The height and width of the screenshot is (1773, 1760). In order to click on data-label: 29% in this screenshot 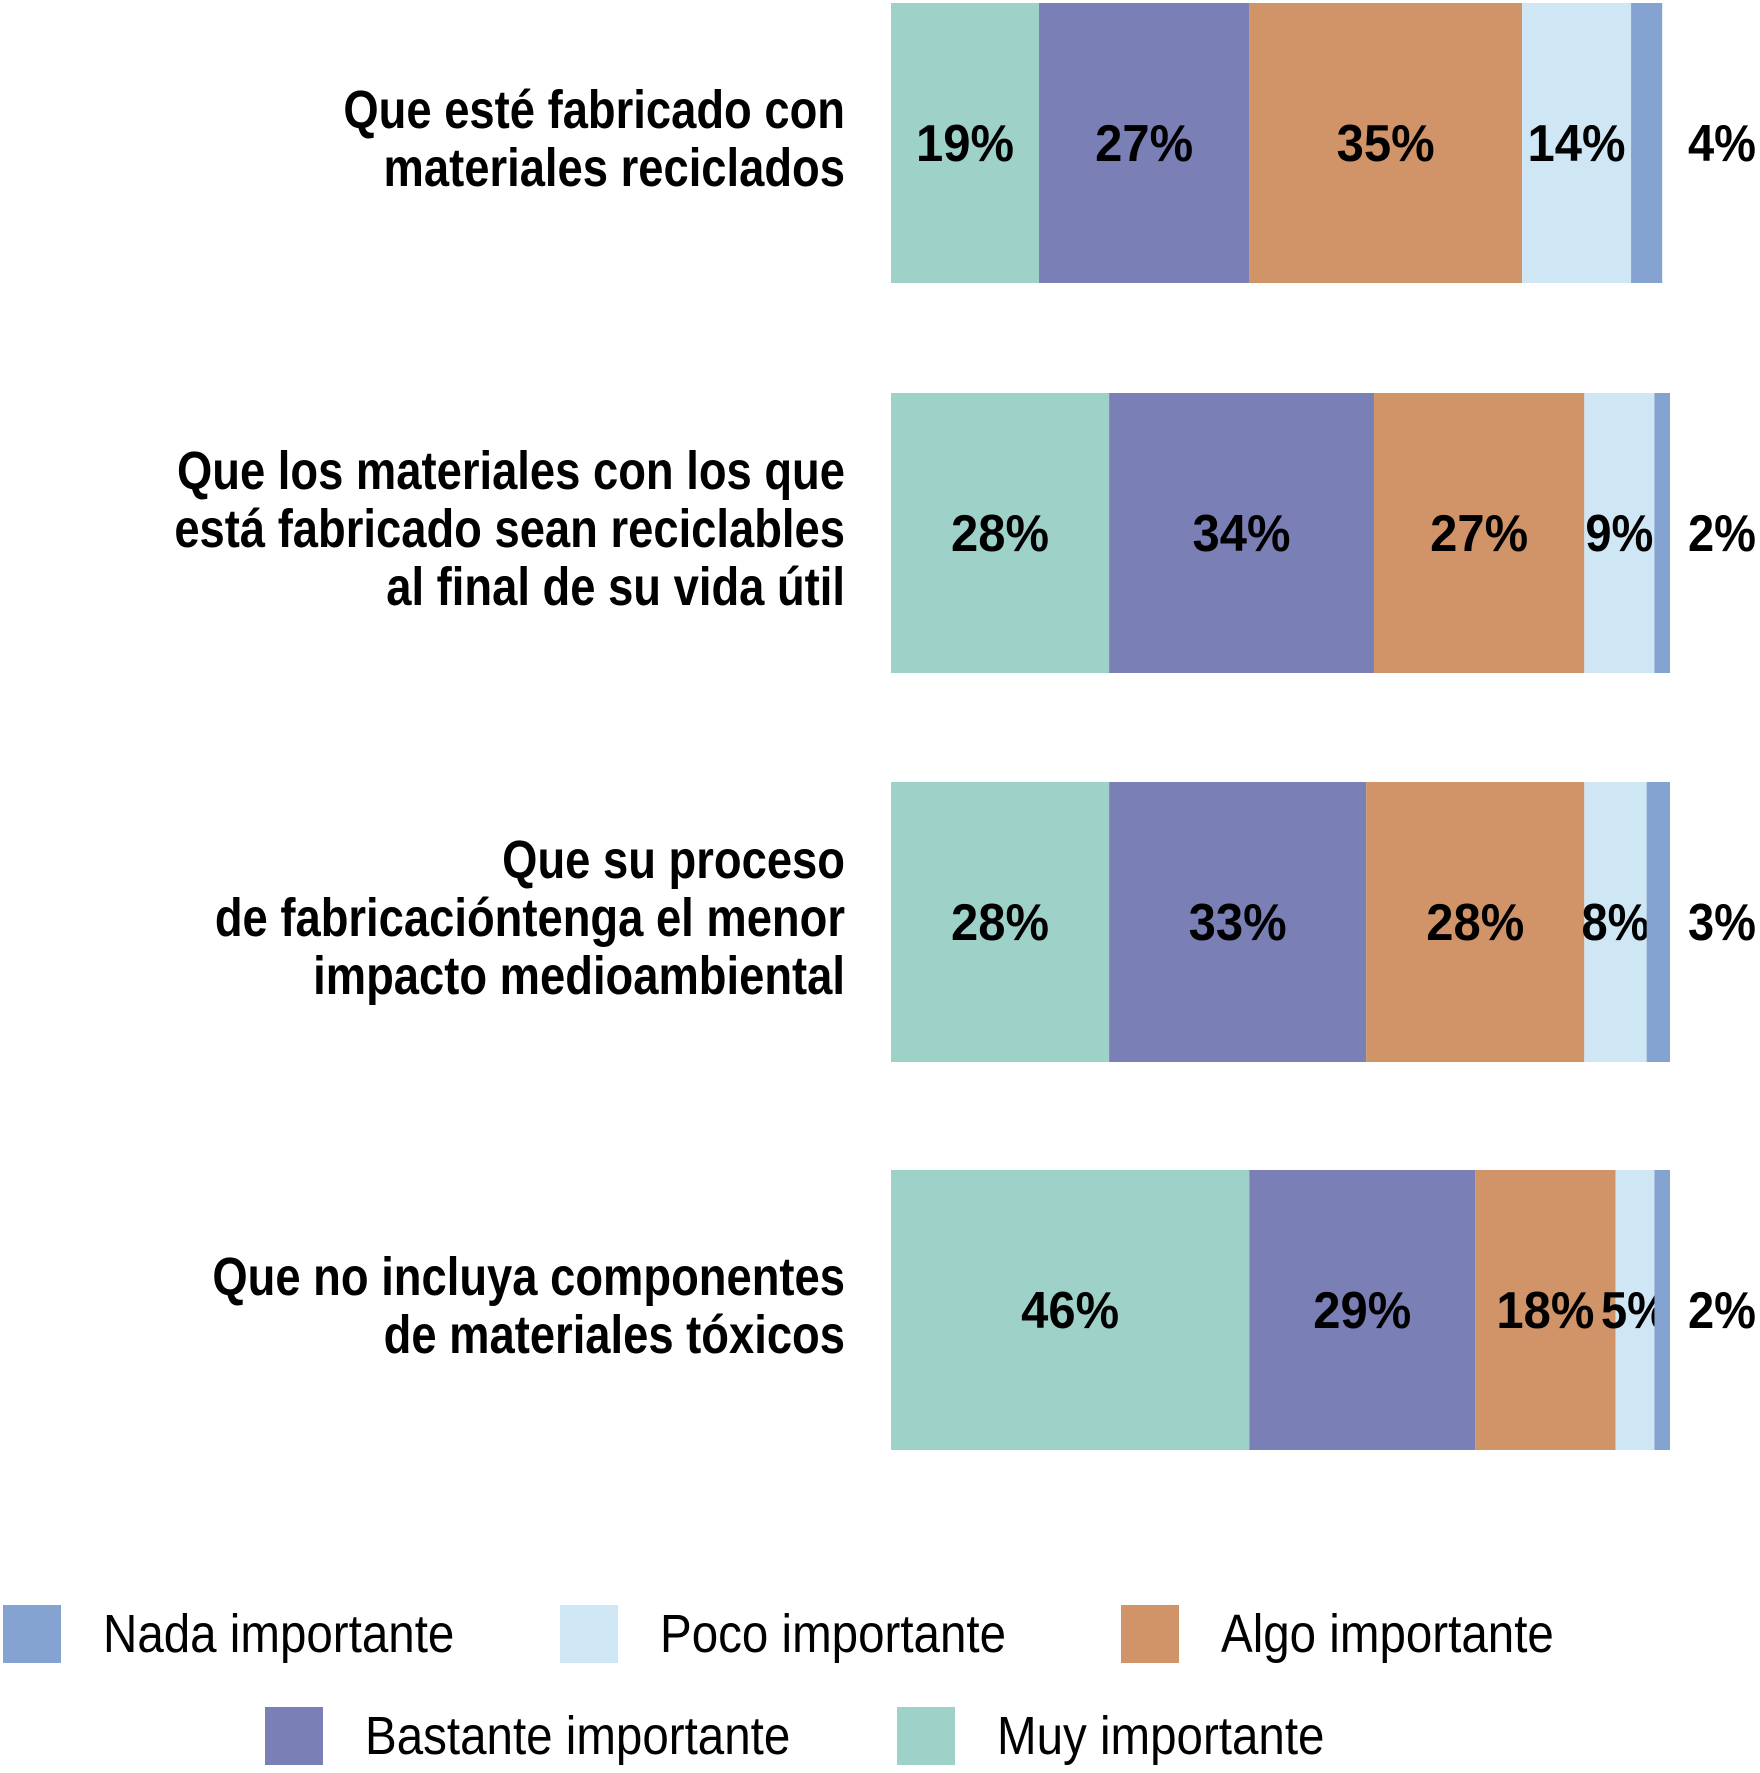, I will do `click(1362, 1311)`.